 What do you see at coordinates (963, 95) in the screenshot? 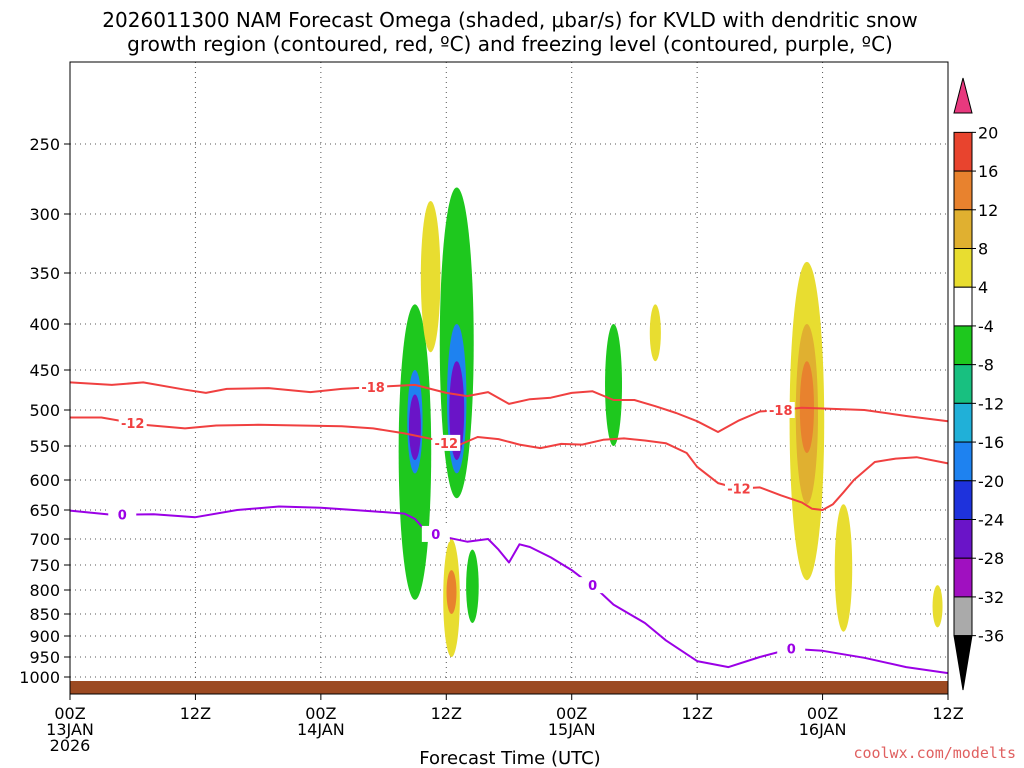
I see `colorbar-top-arrow` at bounding box center [963, 95].